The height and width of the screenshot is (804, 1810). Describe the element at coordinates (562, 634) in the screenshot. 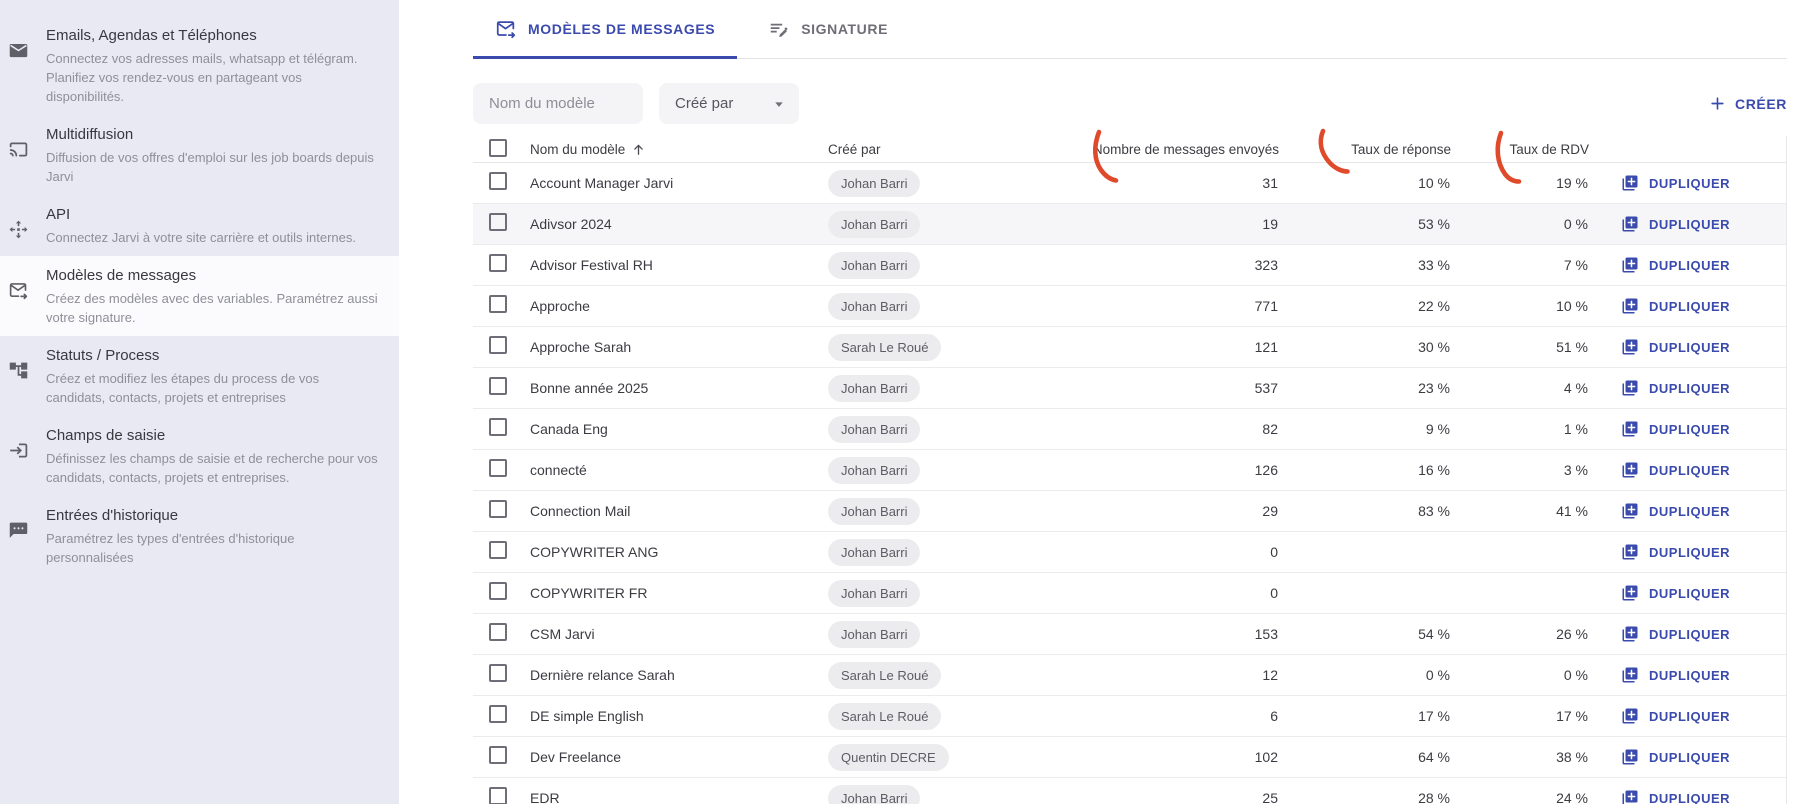

I see `template-name: CSM Jarvi` at that location.